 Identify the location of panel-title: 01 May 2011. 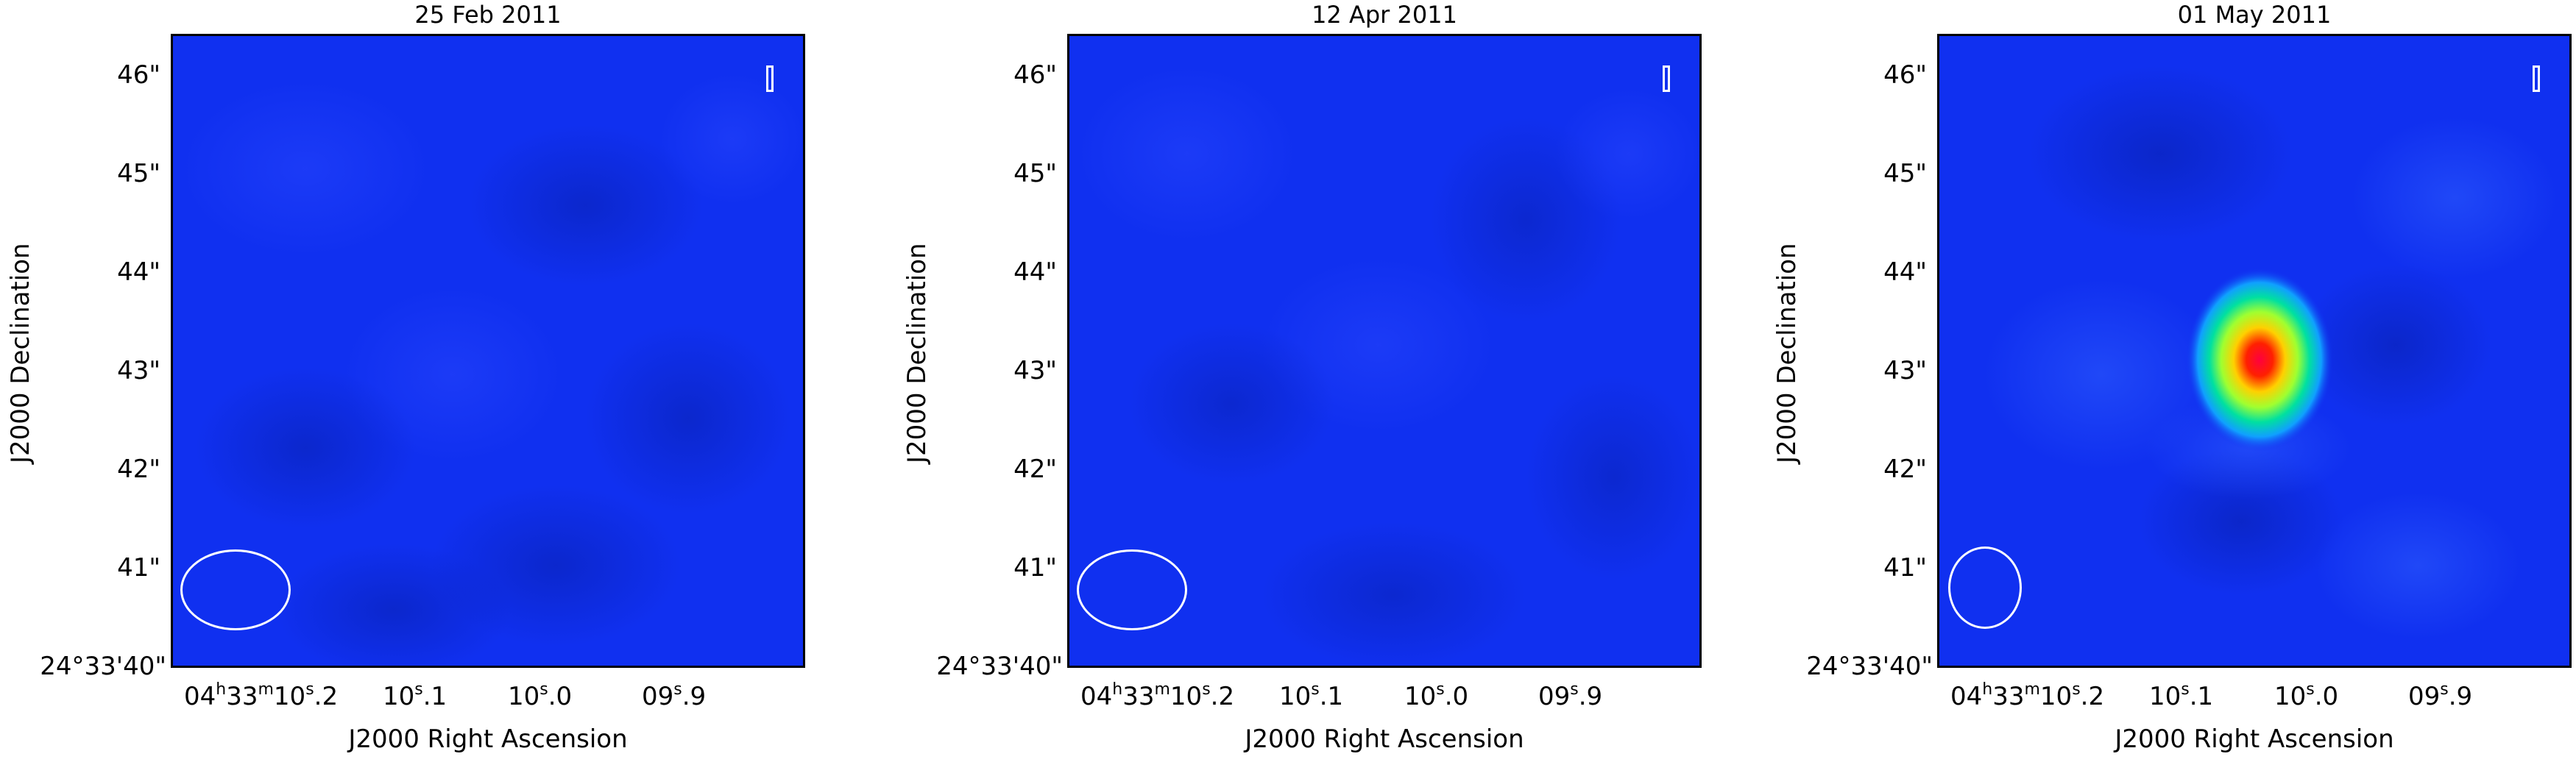
(2254, 15).